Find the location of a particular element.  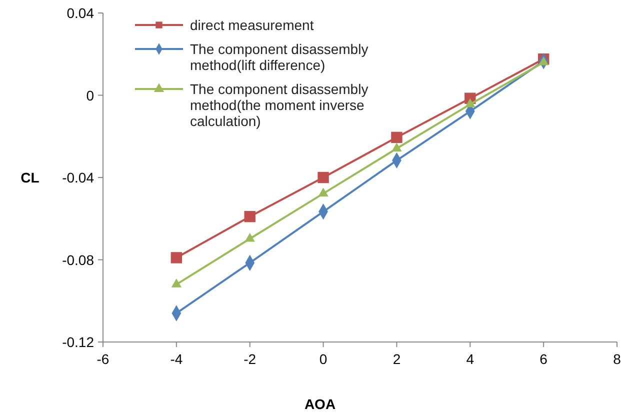

x-tick-label: 8 is located at coordinates (617, 359).